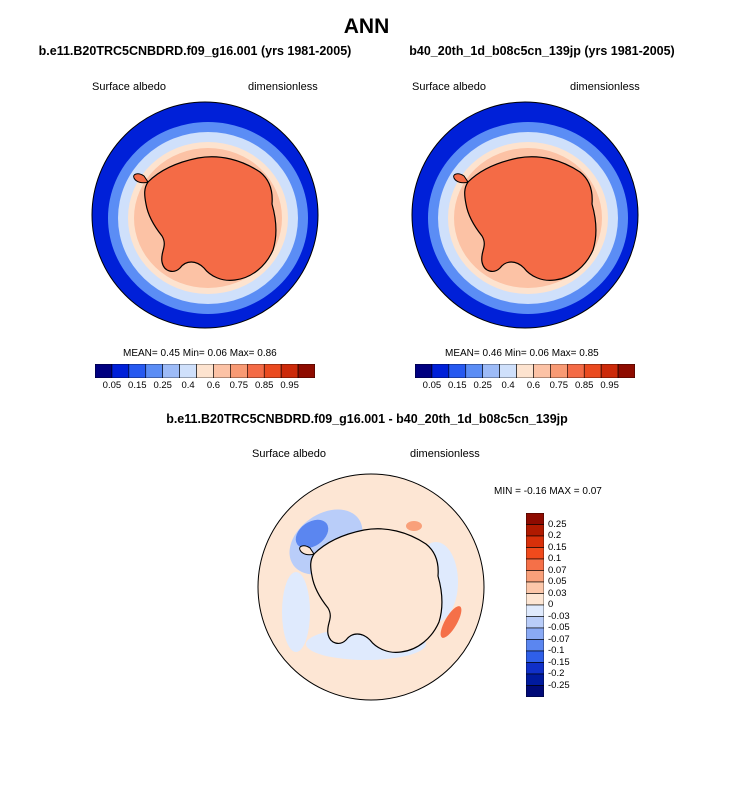  What do you see at coordinates (162, 385) in the screenshot?
I see `colorbar-tick-left-2: 0.25` at bounding box center [162, 385].